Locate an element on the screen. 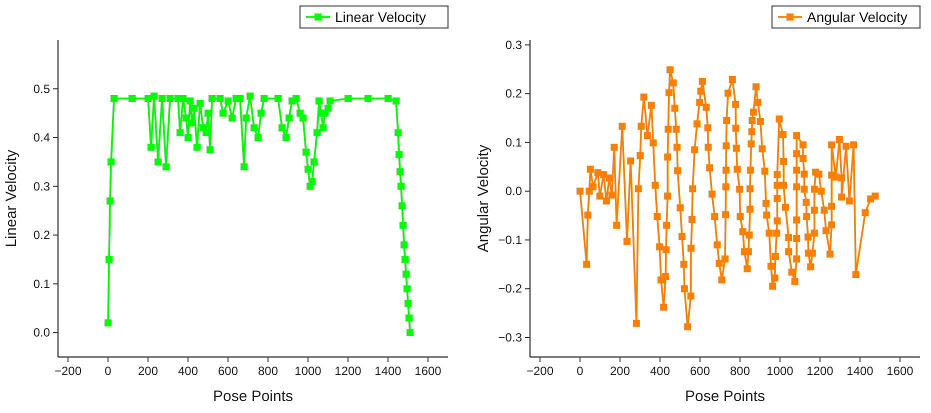  legend-label: Linear Velocity is located at coordinates (380, 17).